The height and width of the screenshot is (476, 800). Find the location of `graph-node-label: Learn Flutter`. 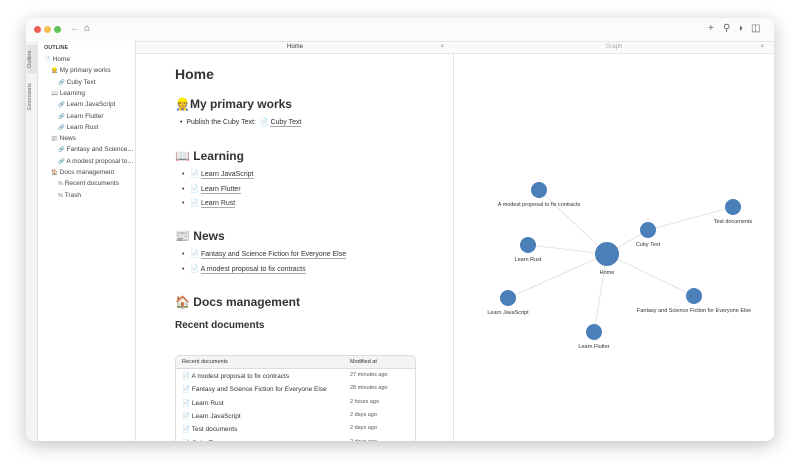

graph-node-label: Learn Flutter is located at coordinates (593, 347).